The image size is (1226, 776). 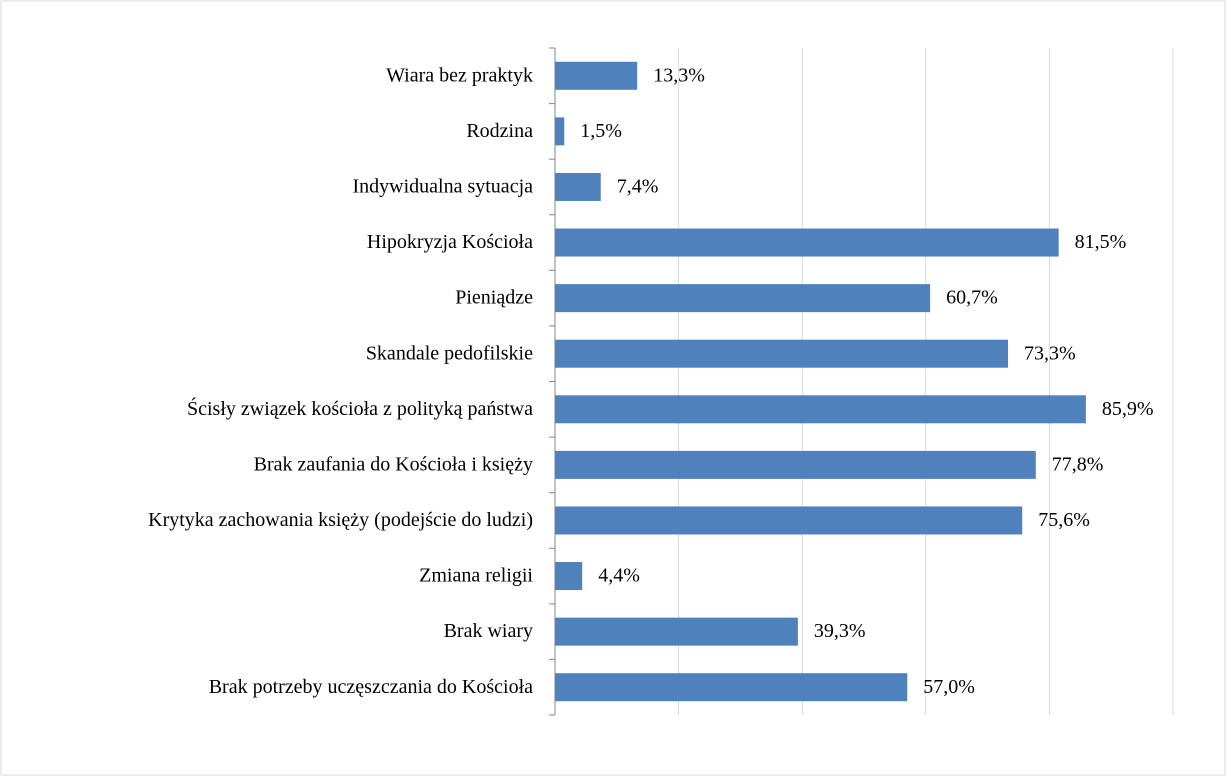 I want to click on data-label: 57,0%, so click(x=949, y=687).